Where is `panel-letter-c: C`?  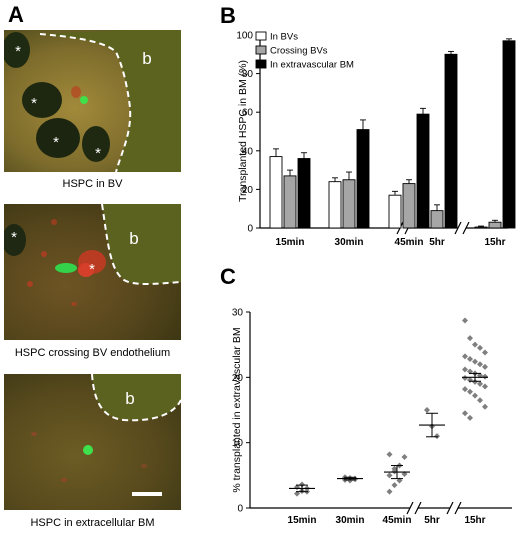
panel-letter-c: C is located at coordinates (228, 276).